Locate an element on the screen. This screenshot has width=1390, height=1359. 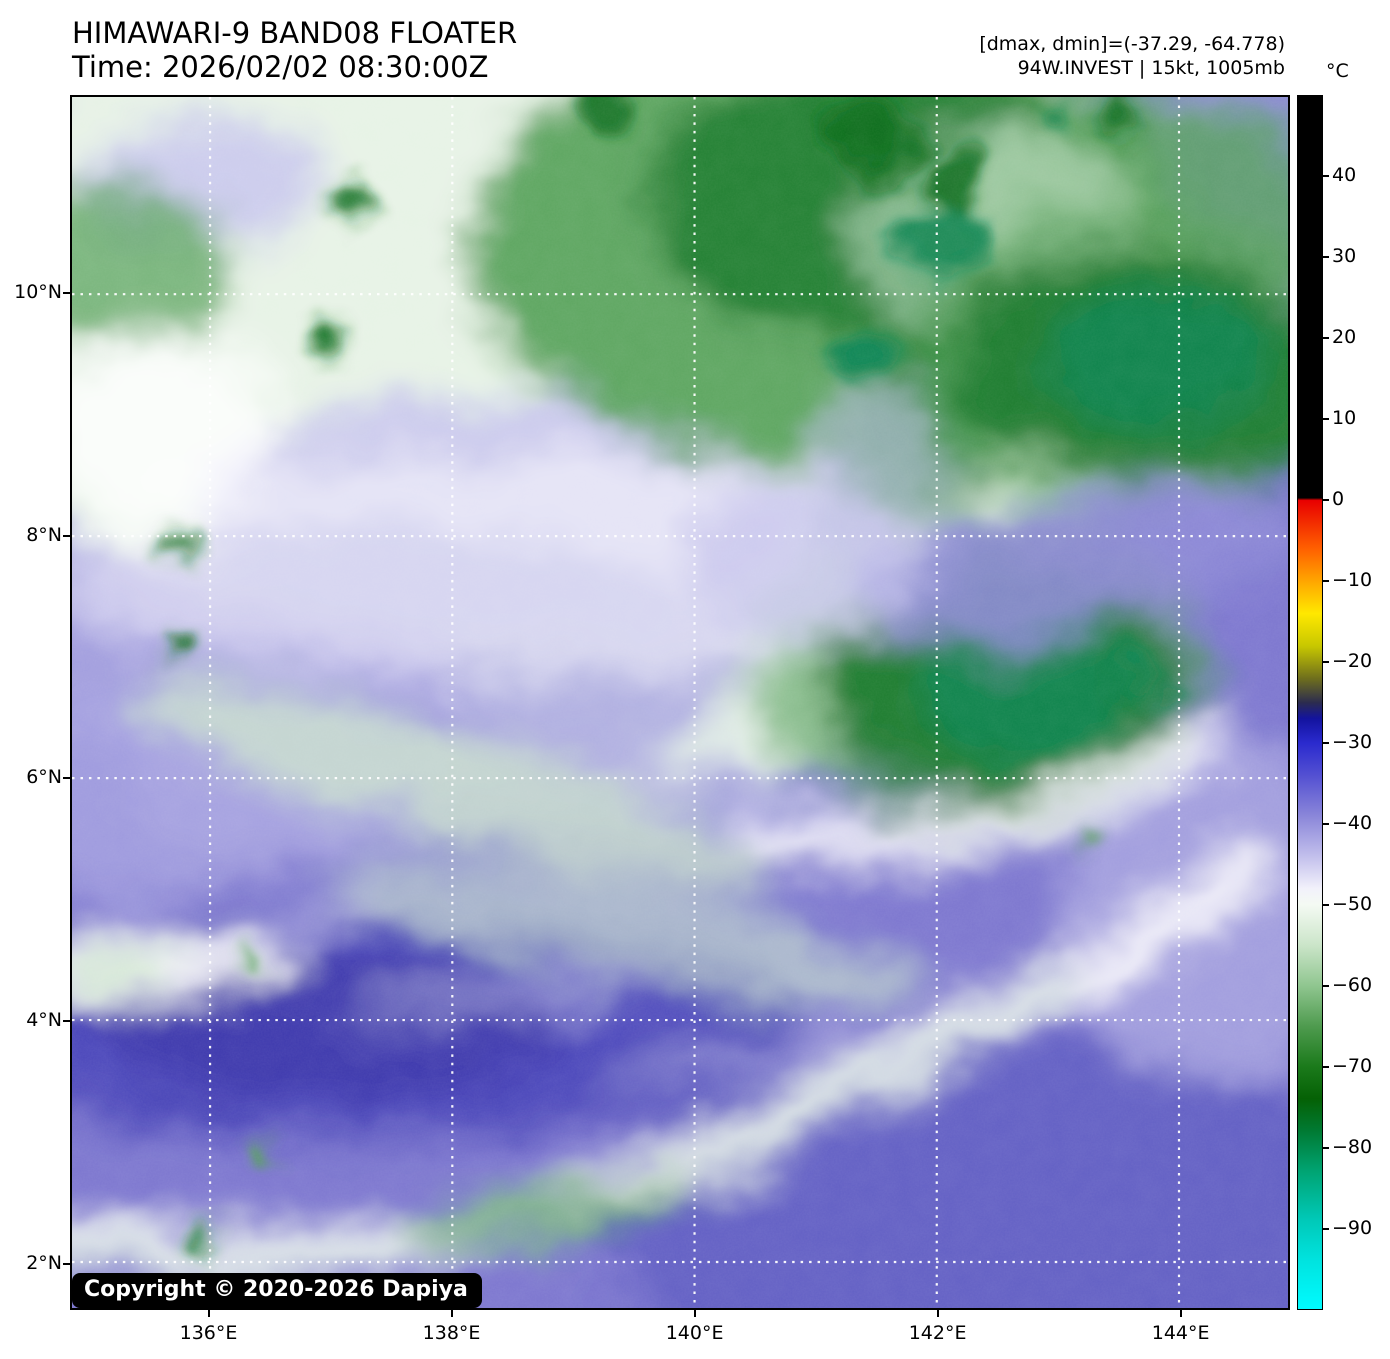
colorbar-tick-label: −10 is located at coordinates (1352, 580).